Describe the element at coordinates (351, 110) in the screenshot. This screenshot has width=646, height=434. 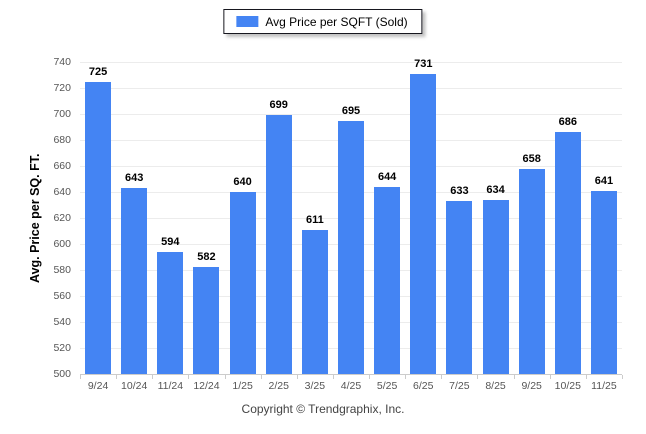
I see `bar-value-label: 695` at that location.